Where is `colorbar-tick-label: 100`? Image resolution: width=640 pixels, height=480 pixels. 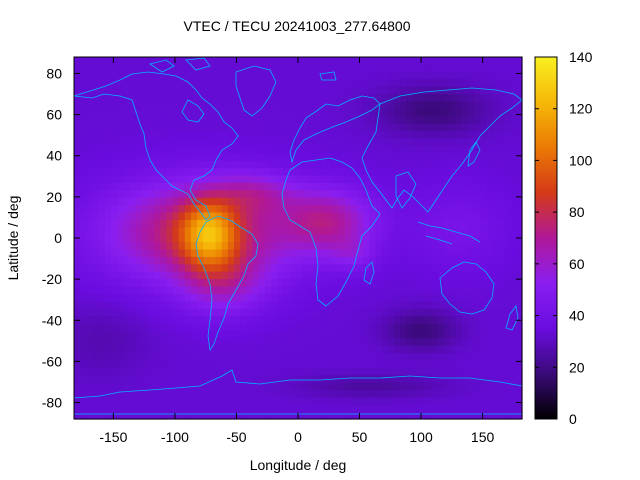
colorbar-tick-label: 100 is located at coordinates (581, 160).